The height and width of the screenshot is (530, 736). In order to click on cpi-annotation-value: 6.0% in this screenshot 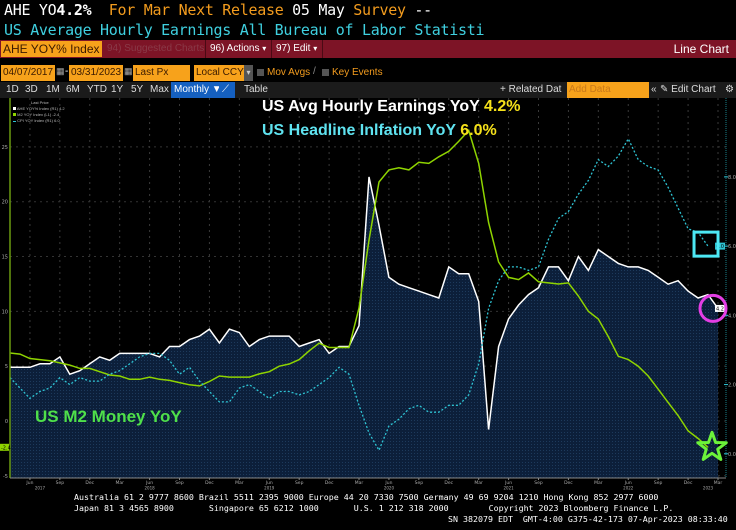, I will do `click(478, 130)`.